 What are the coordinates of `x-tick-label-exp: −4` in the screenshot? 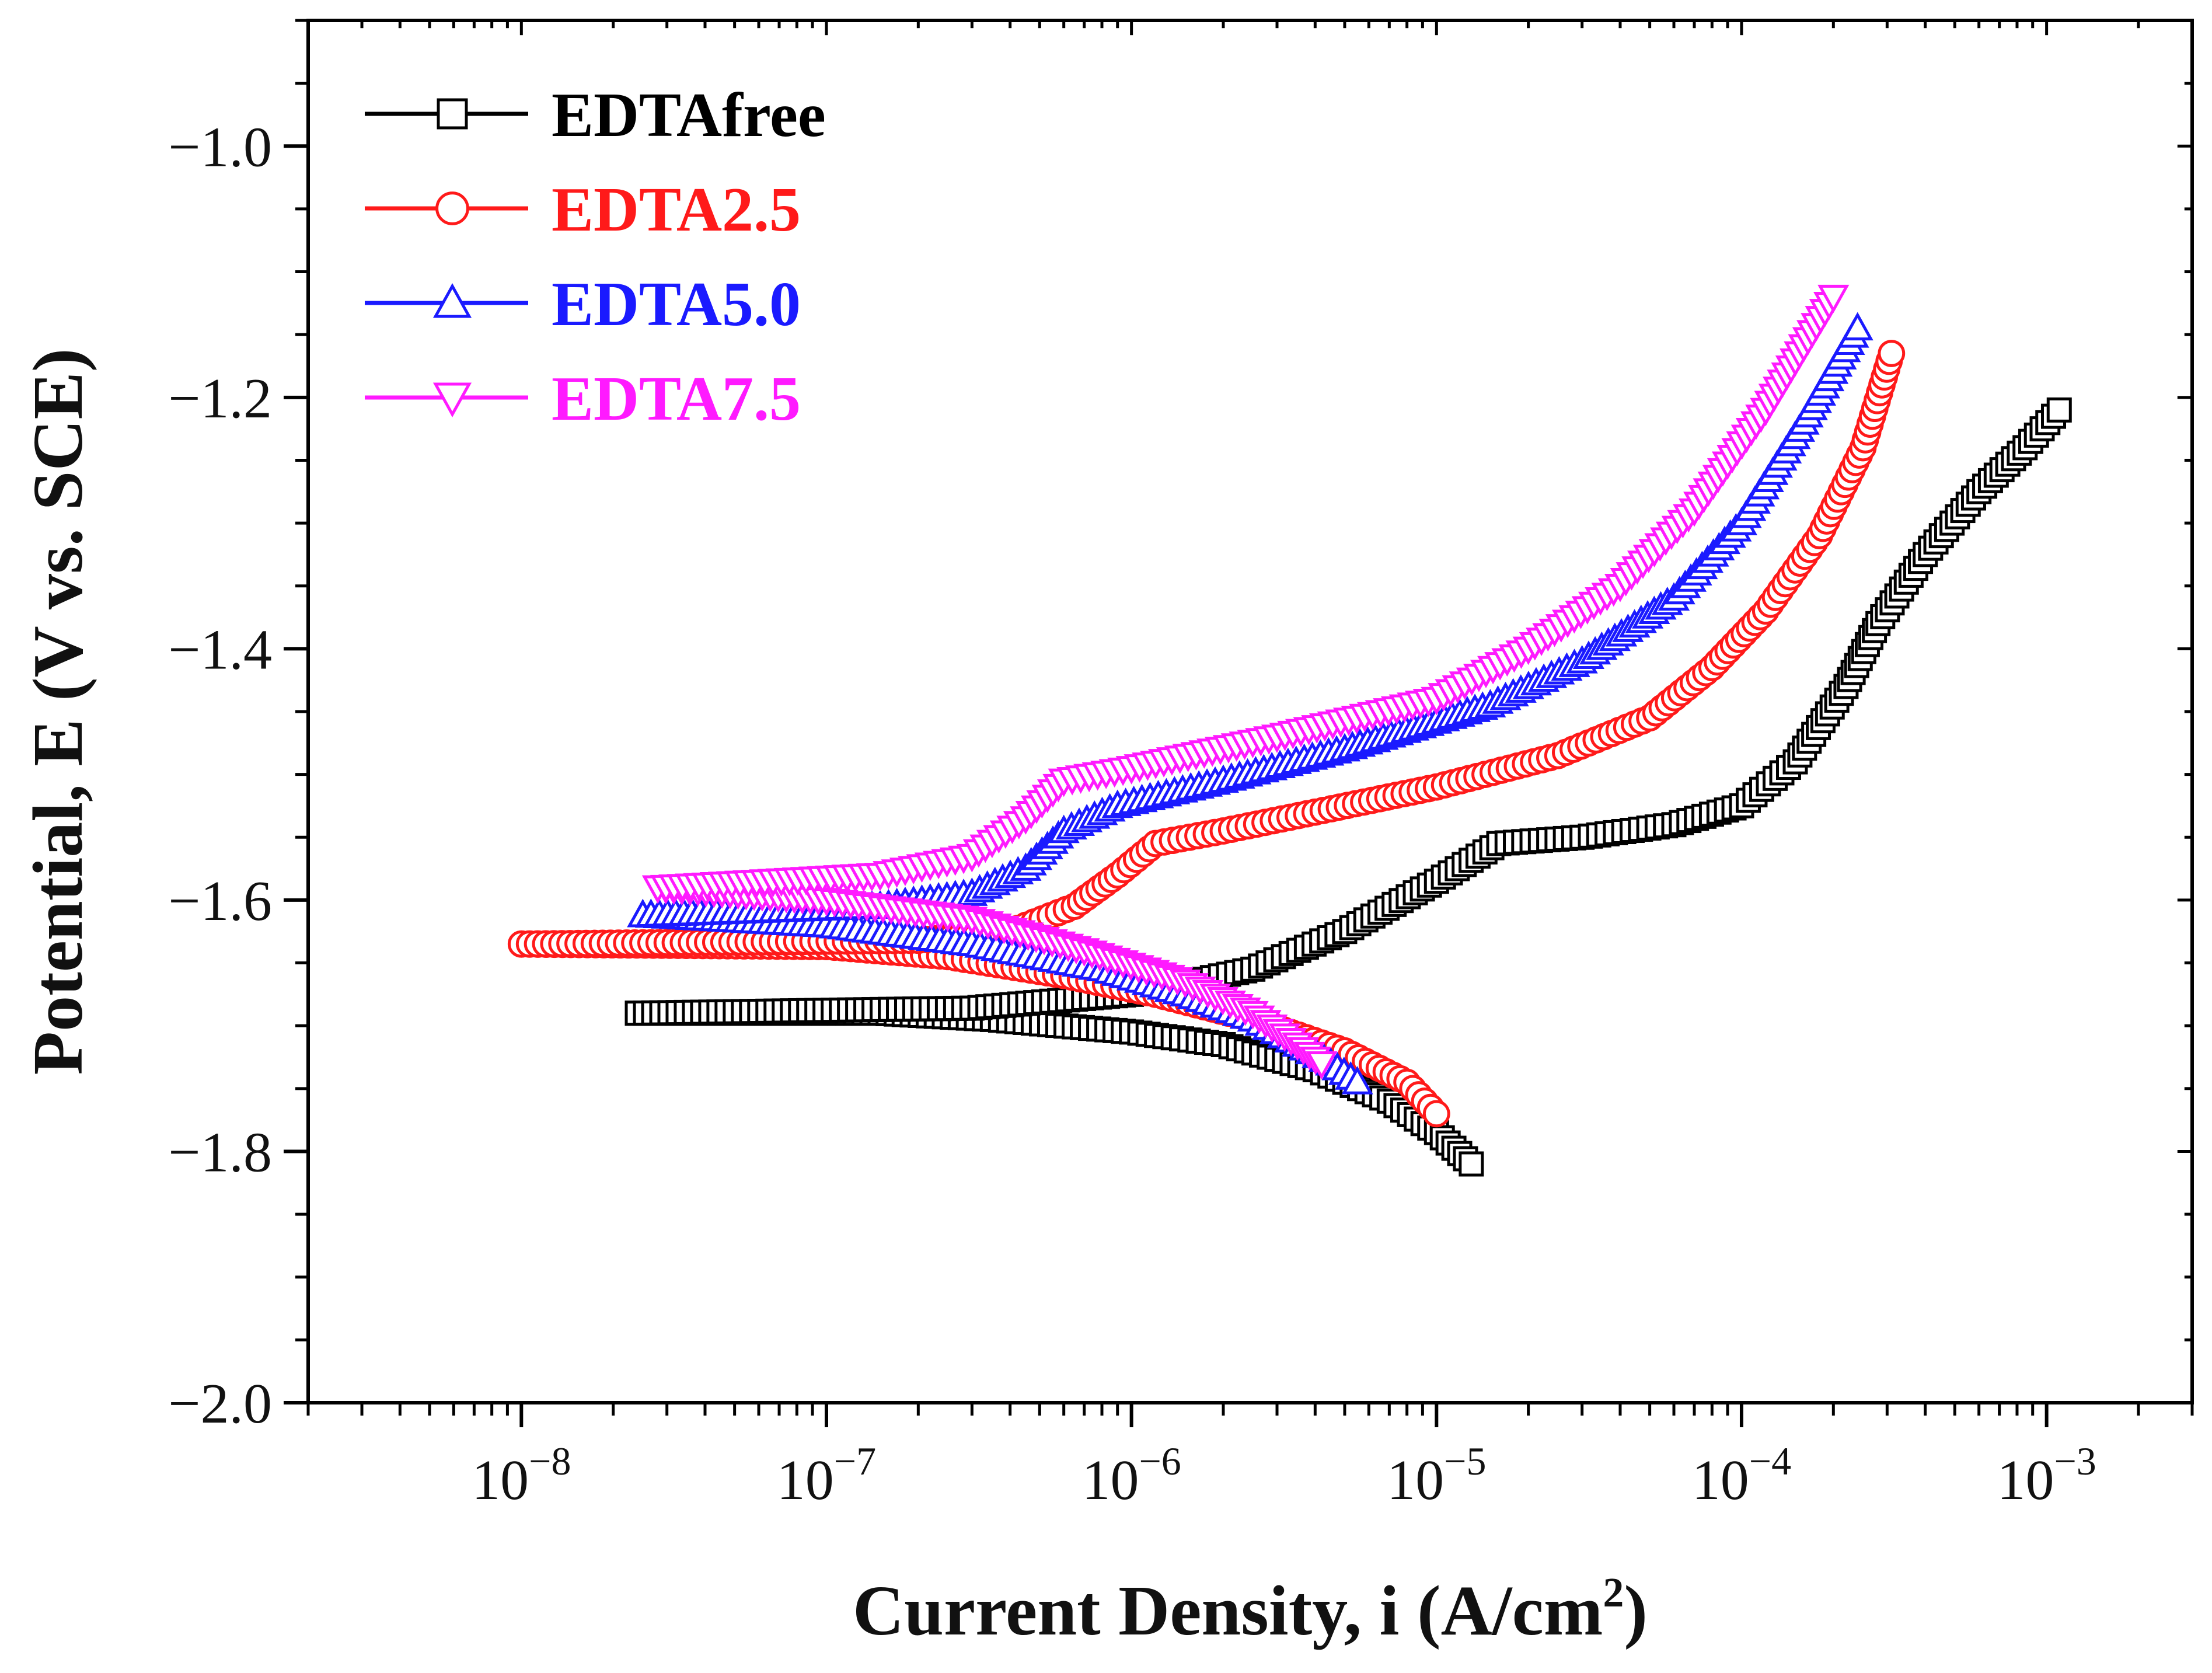 It's located at (1770, 1461).